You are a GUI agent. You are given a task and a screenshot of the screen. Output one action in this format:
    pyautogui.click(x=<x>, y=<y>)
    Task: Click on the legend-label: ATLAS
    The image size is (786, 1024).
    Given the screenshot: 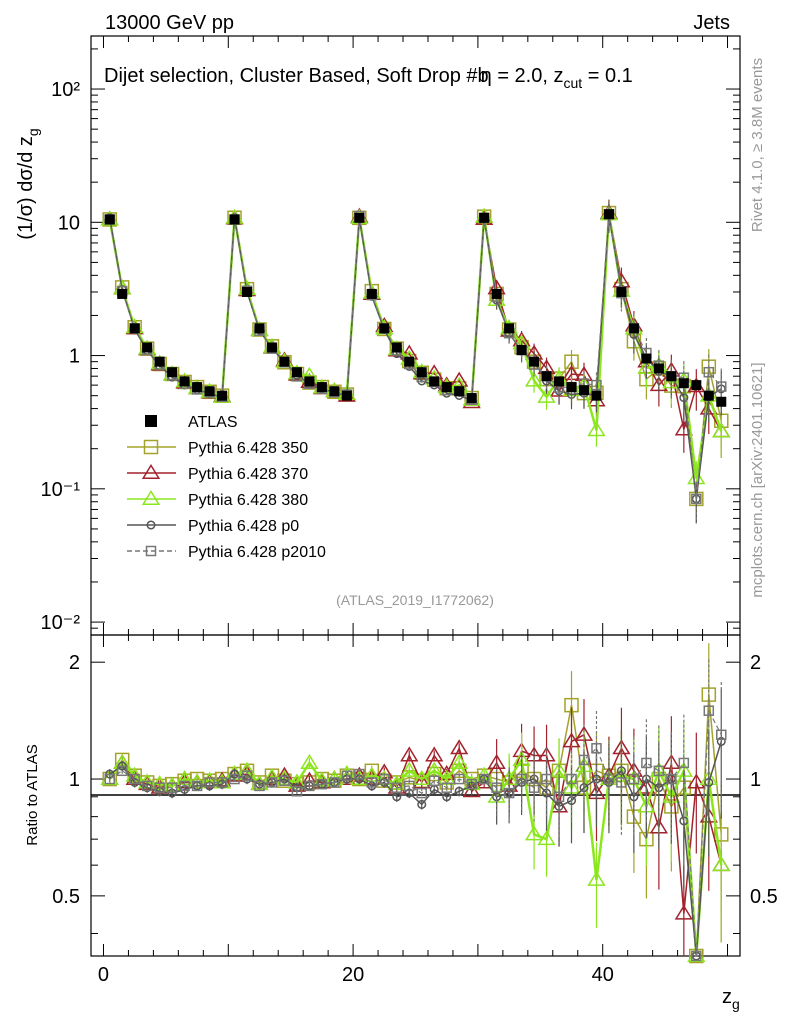 What is the action you would take?
    pyautogui.click(x=213, y=422)
    